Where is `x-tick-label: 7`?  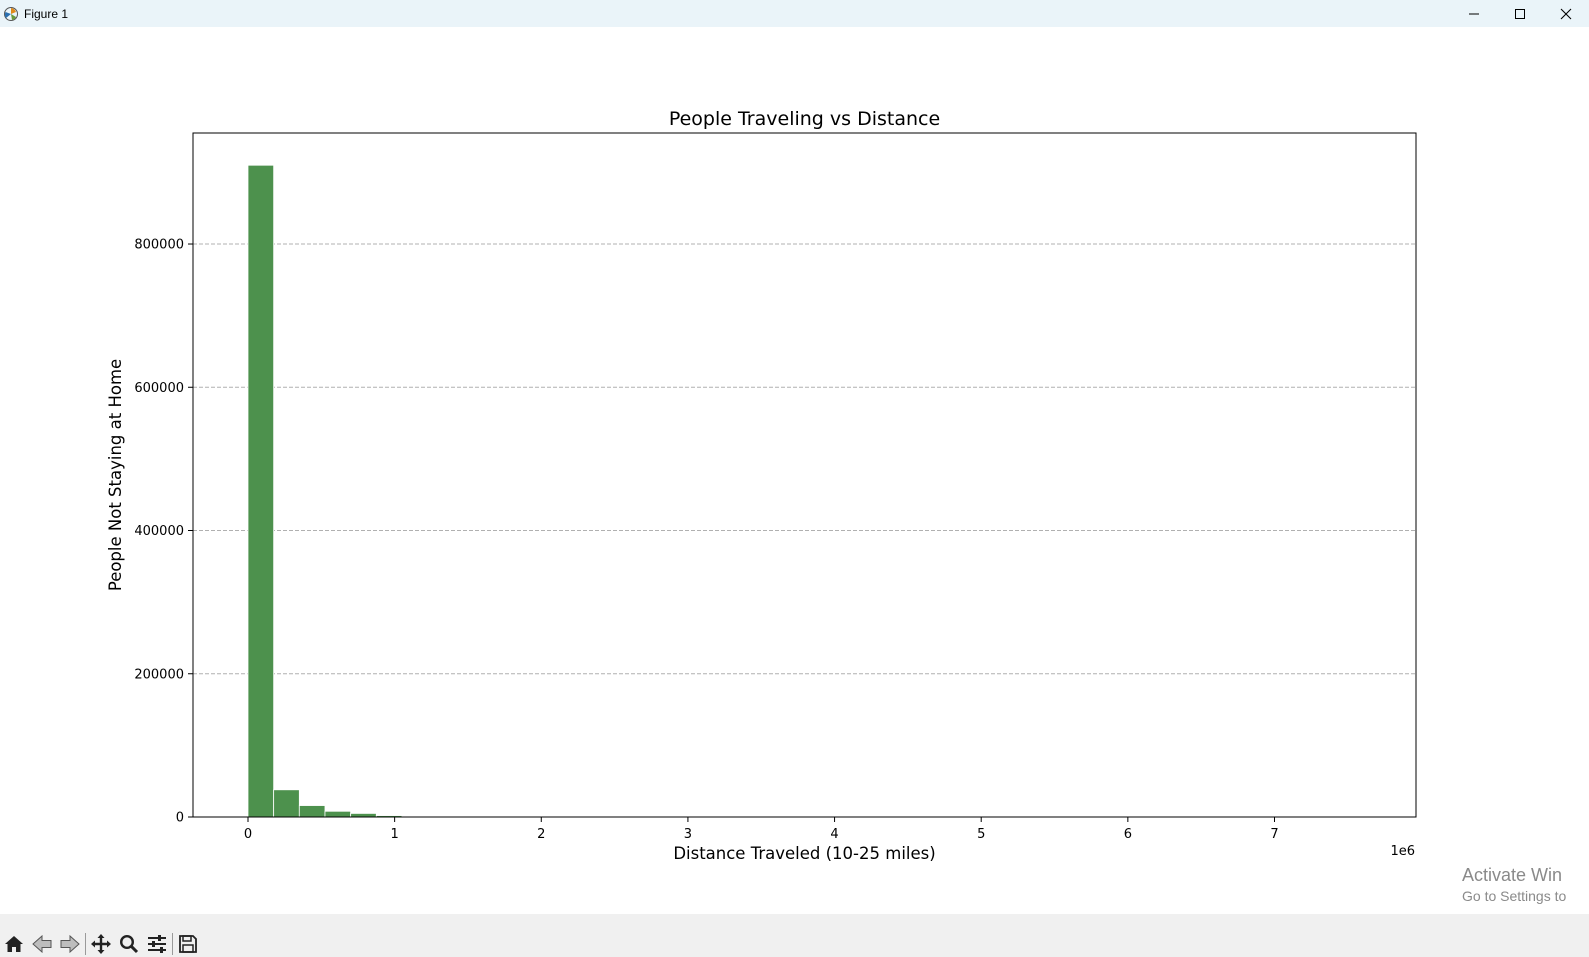 x-tick-label: 7 is located at coordinates (1274, 834).